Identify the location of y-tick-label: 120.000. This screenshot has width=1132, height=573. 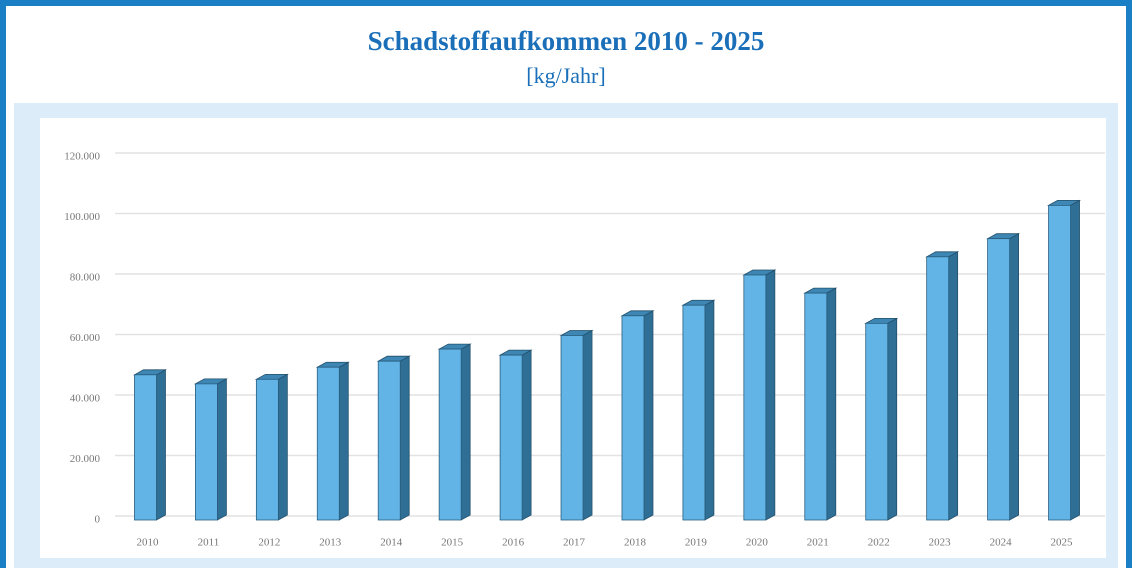
(82, 157).